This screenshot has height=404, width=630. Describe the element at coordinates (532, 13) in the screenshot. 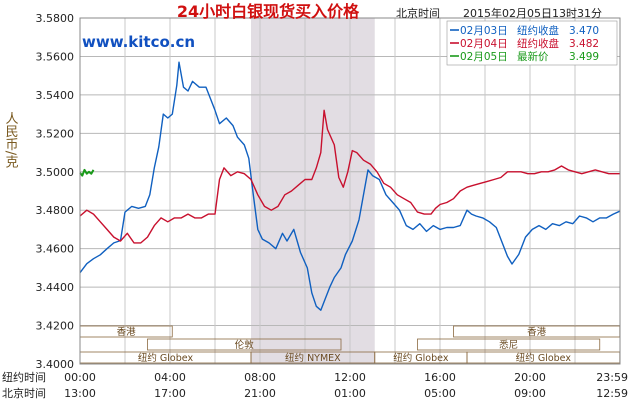

I see `header-datetime: 2015年02月05日13时31分` at that location.